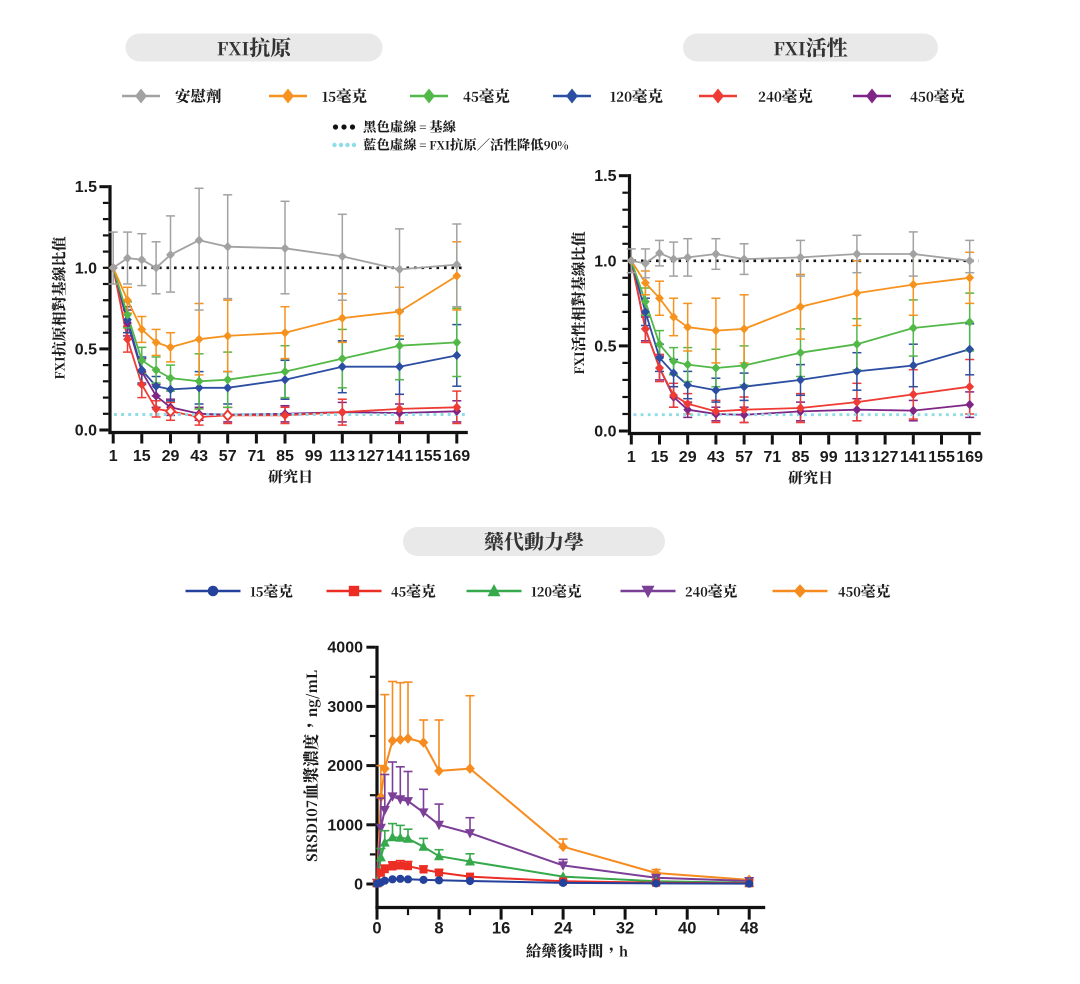 The image size is (1080, 984). What do you see at coordinates (625, 929) in the screenshot?
I see `svg-text: 32` at bounding box center [625, 929].